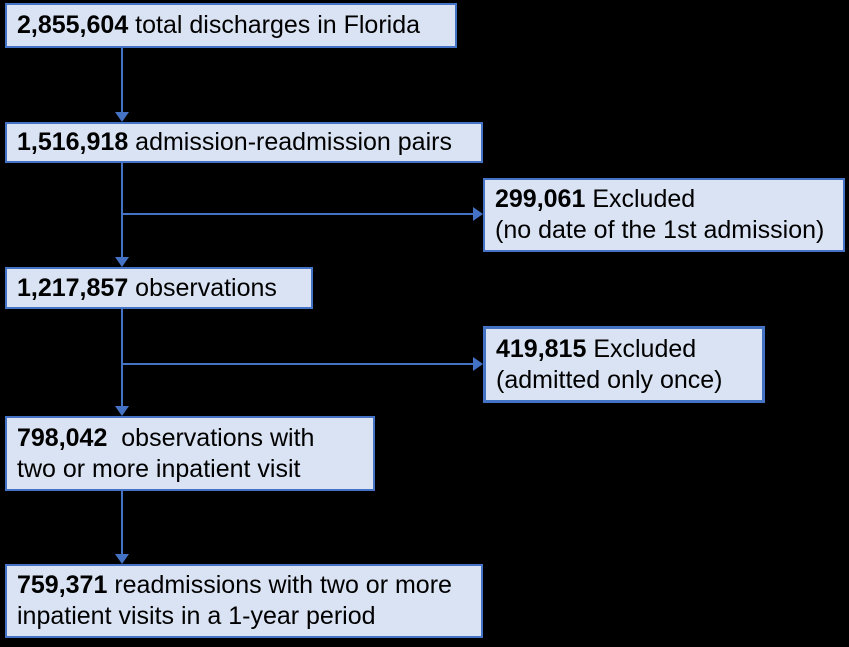 This screenshot has height=647, width=849. I want to click on arrow-two-or-more-to-readmissions-head-icon, so click(122, 559).